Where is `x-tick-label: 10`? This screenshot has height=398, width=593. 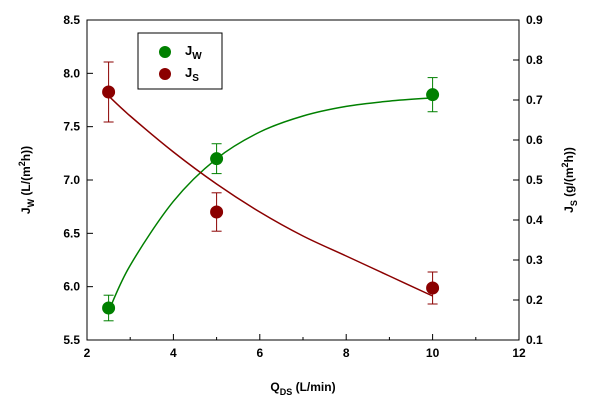 x-tick-label: 10 is located at coordinates (433, 353).